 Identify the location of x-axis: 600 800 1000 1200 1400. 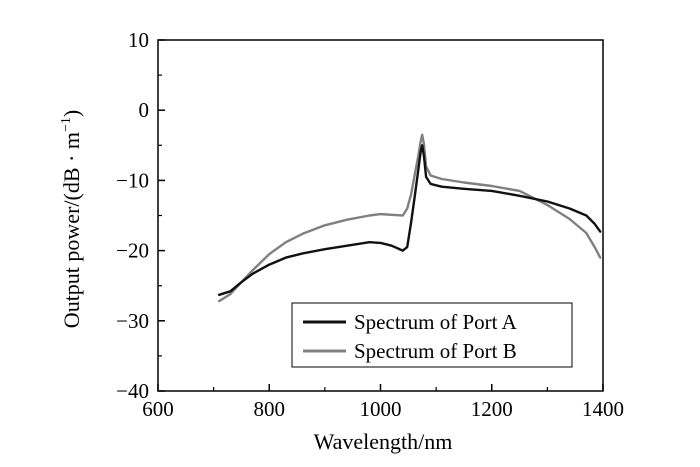
(383, 402).